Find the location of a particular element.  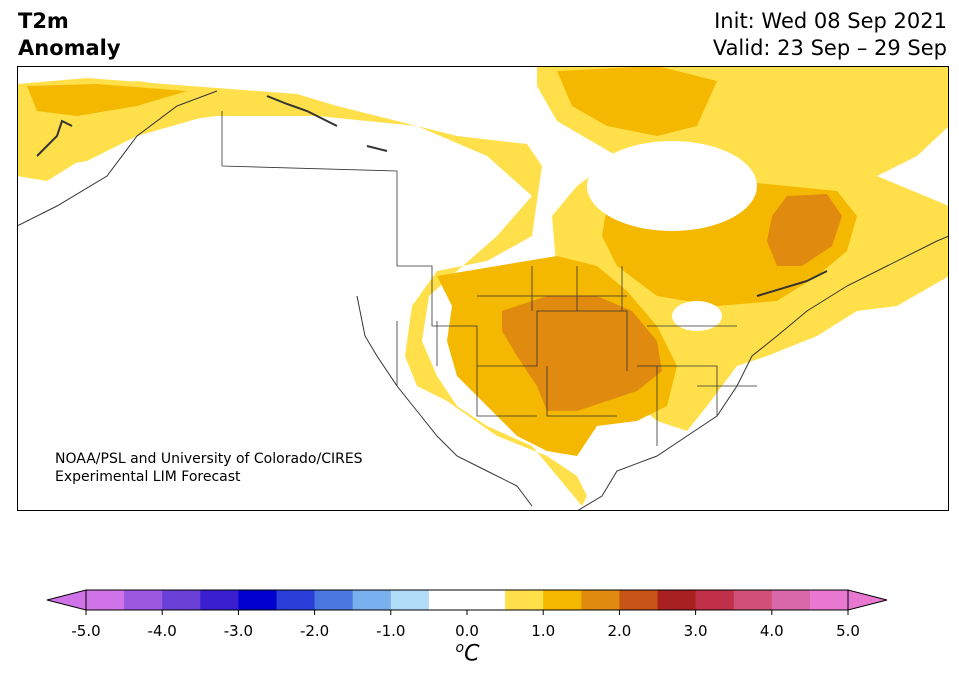

colorbar: -5.0 -4.0 -3.0 -2.0 -1.0 0.0 1.0 2.0 3.0 4.0 5.0 is located at coordinates (467, 614).